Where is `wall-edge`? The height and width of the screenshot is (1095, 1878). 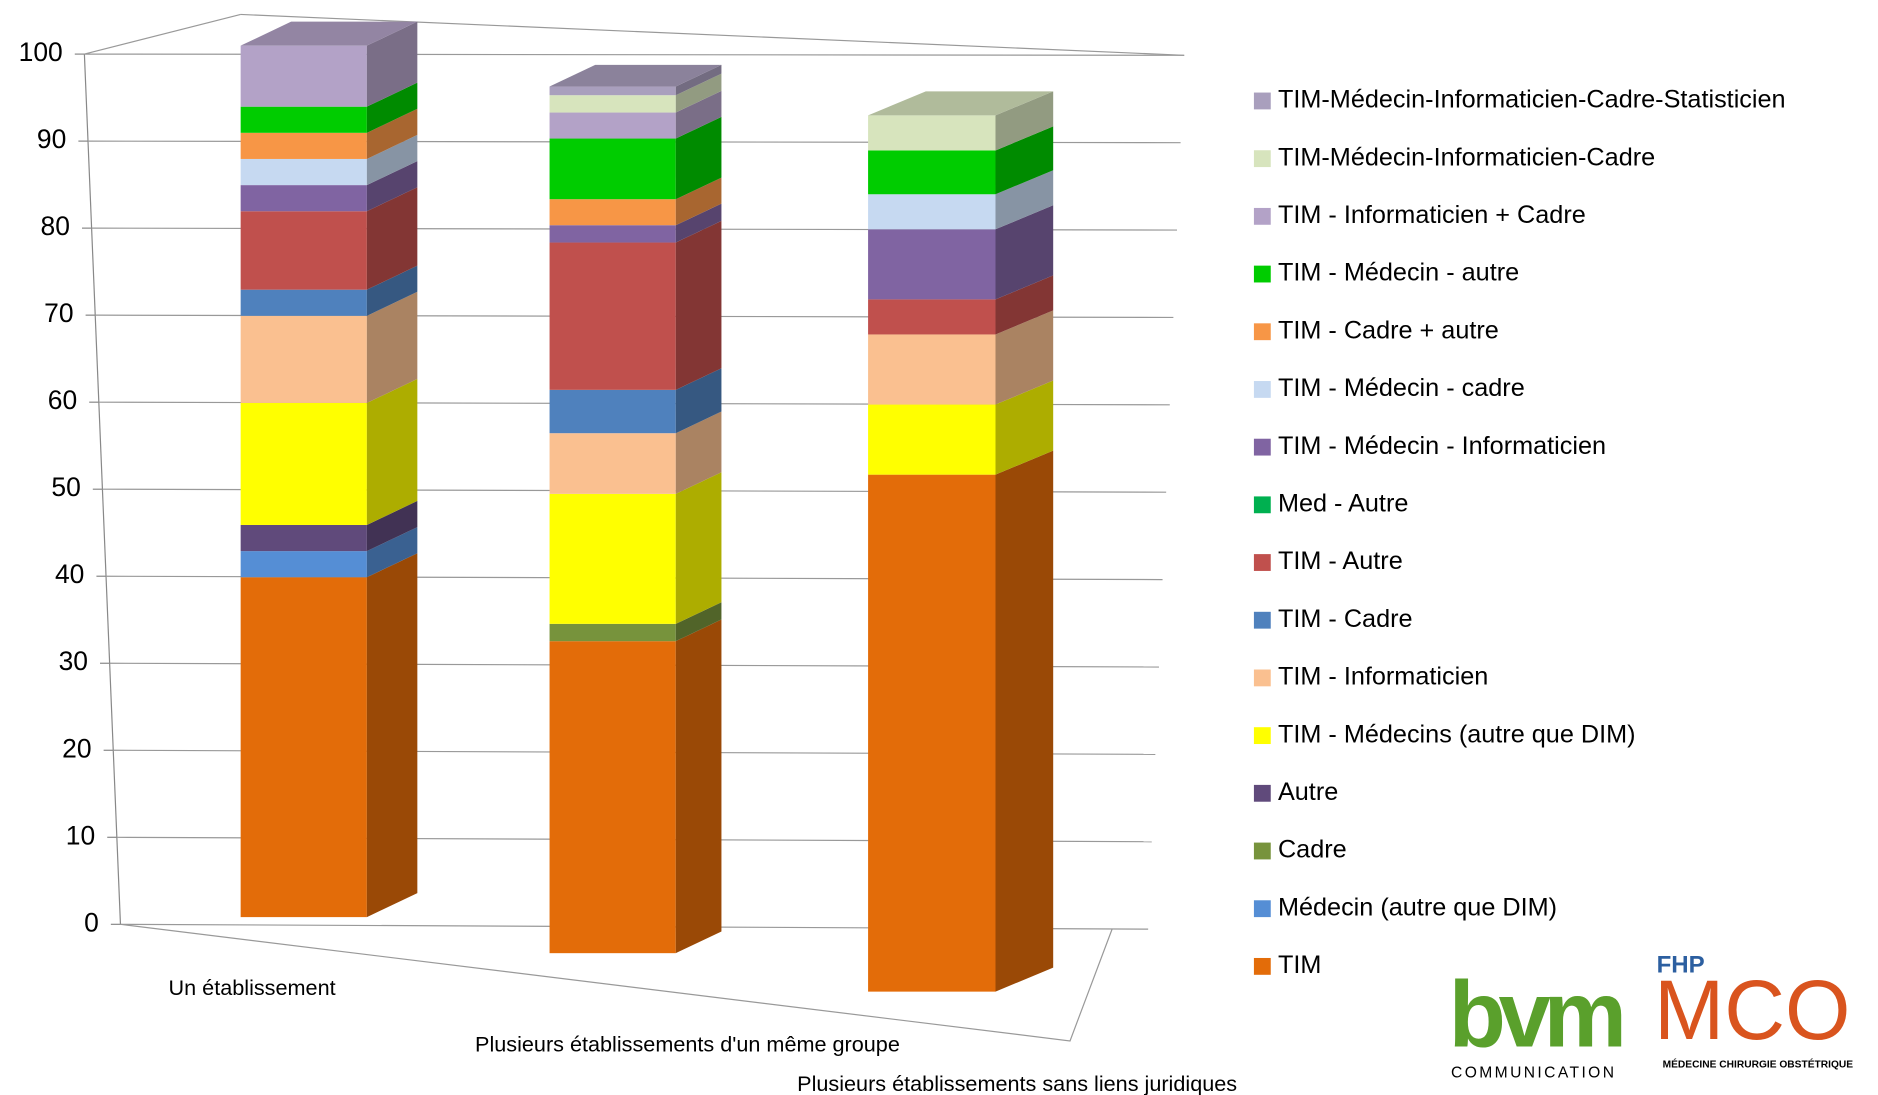
wall-edge is located at coordinates (712, 34).